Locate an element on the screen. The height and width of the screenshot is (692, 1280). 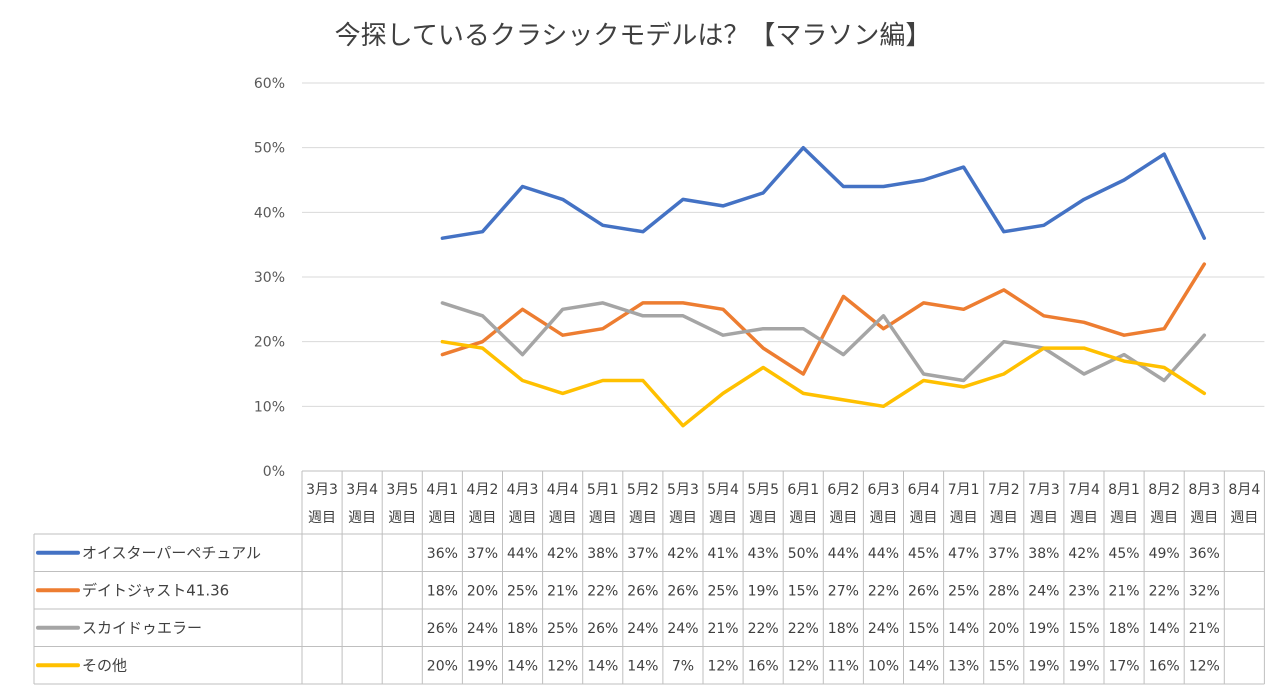
legend-label: デイトジャスト41.36 is located at coordinates (155, 590).